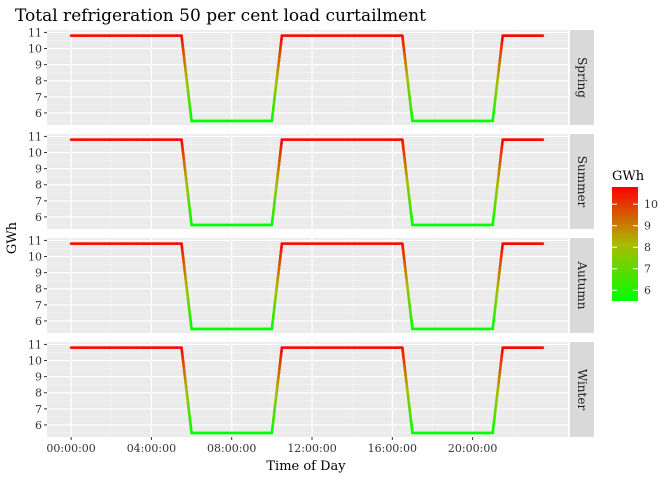  Describe the element at coordinates (306, 466) in the screenshot. I see `x-axis-title: Time of Day` at that location.